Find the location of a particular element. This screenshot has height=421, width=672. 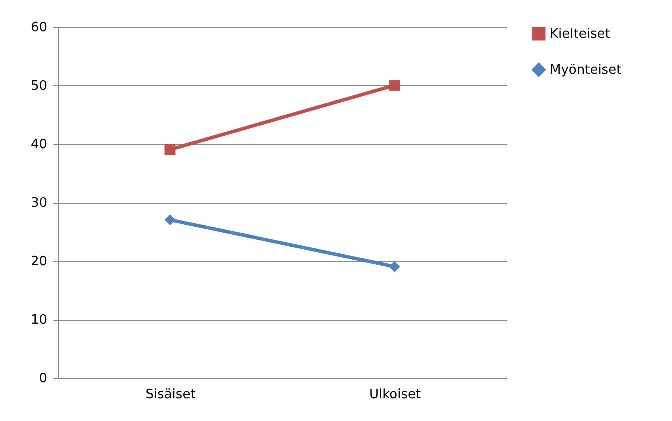

y-tick-label: 30 is located at coordinates (39, 203).